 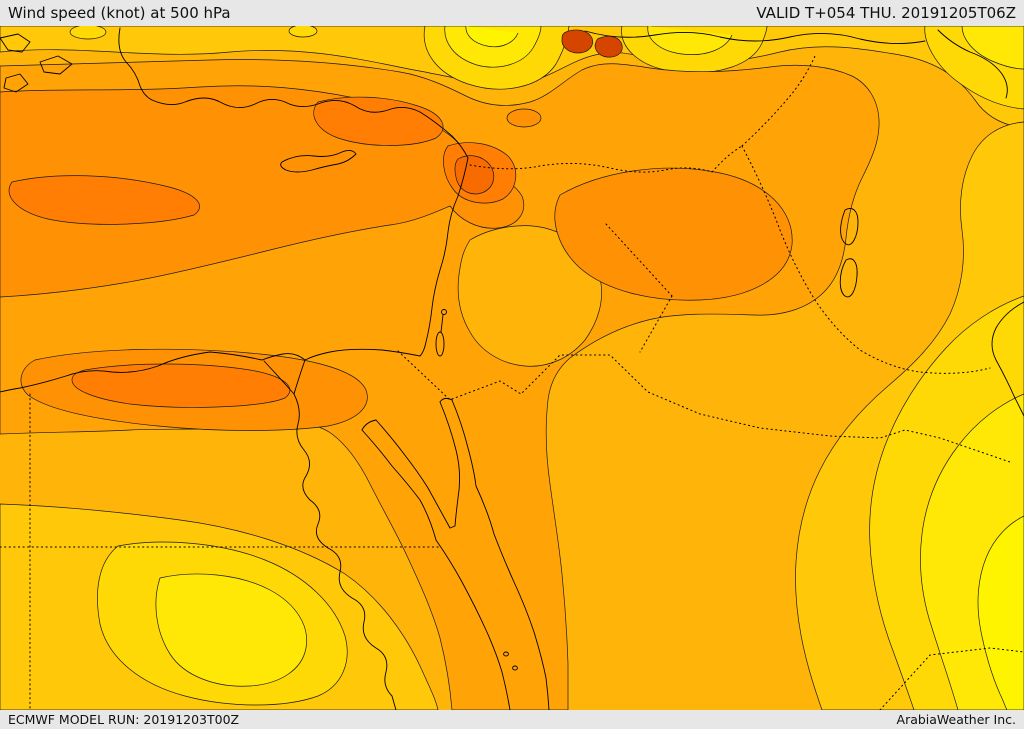 I want to click on gulf-of-suez-west-shore, so click(x=399, y=485).